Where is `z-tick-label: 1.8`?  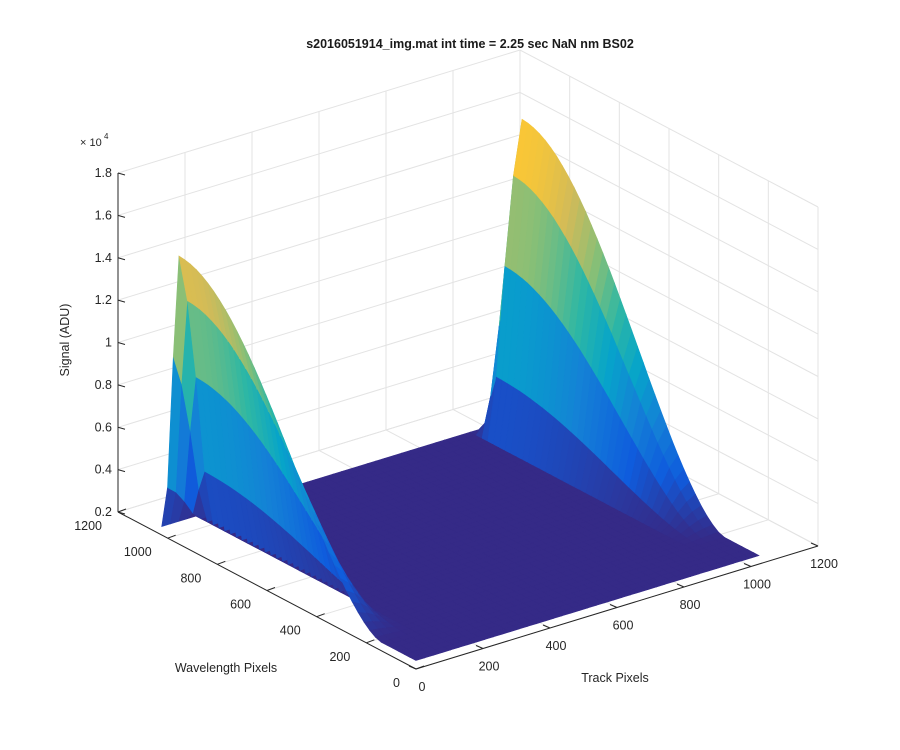
z-tick-label: 1.8 is located at coordinates (103, 173).